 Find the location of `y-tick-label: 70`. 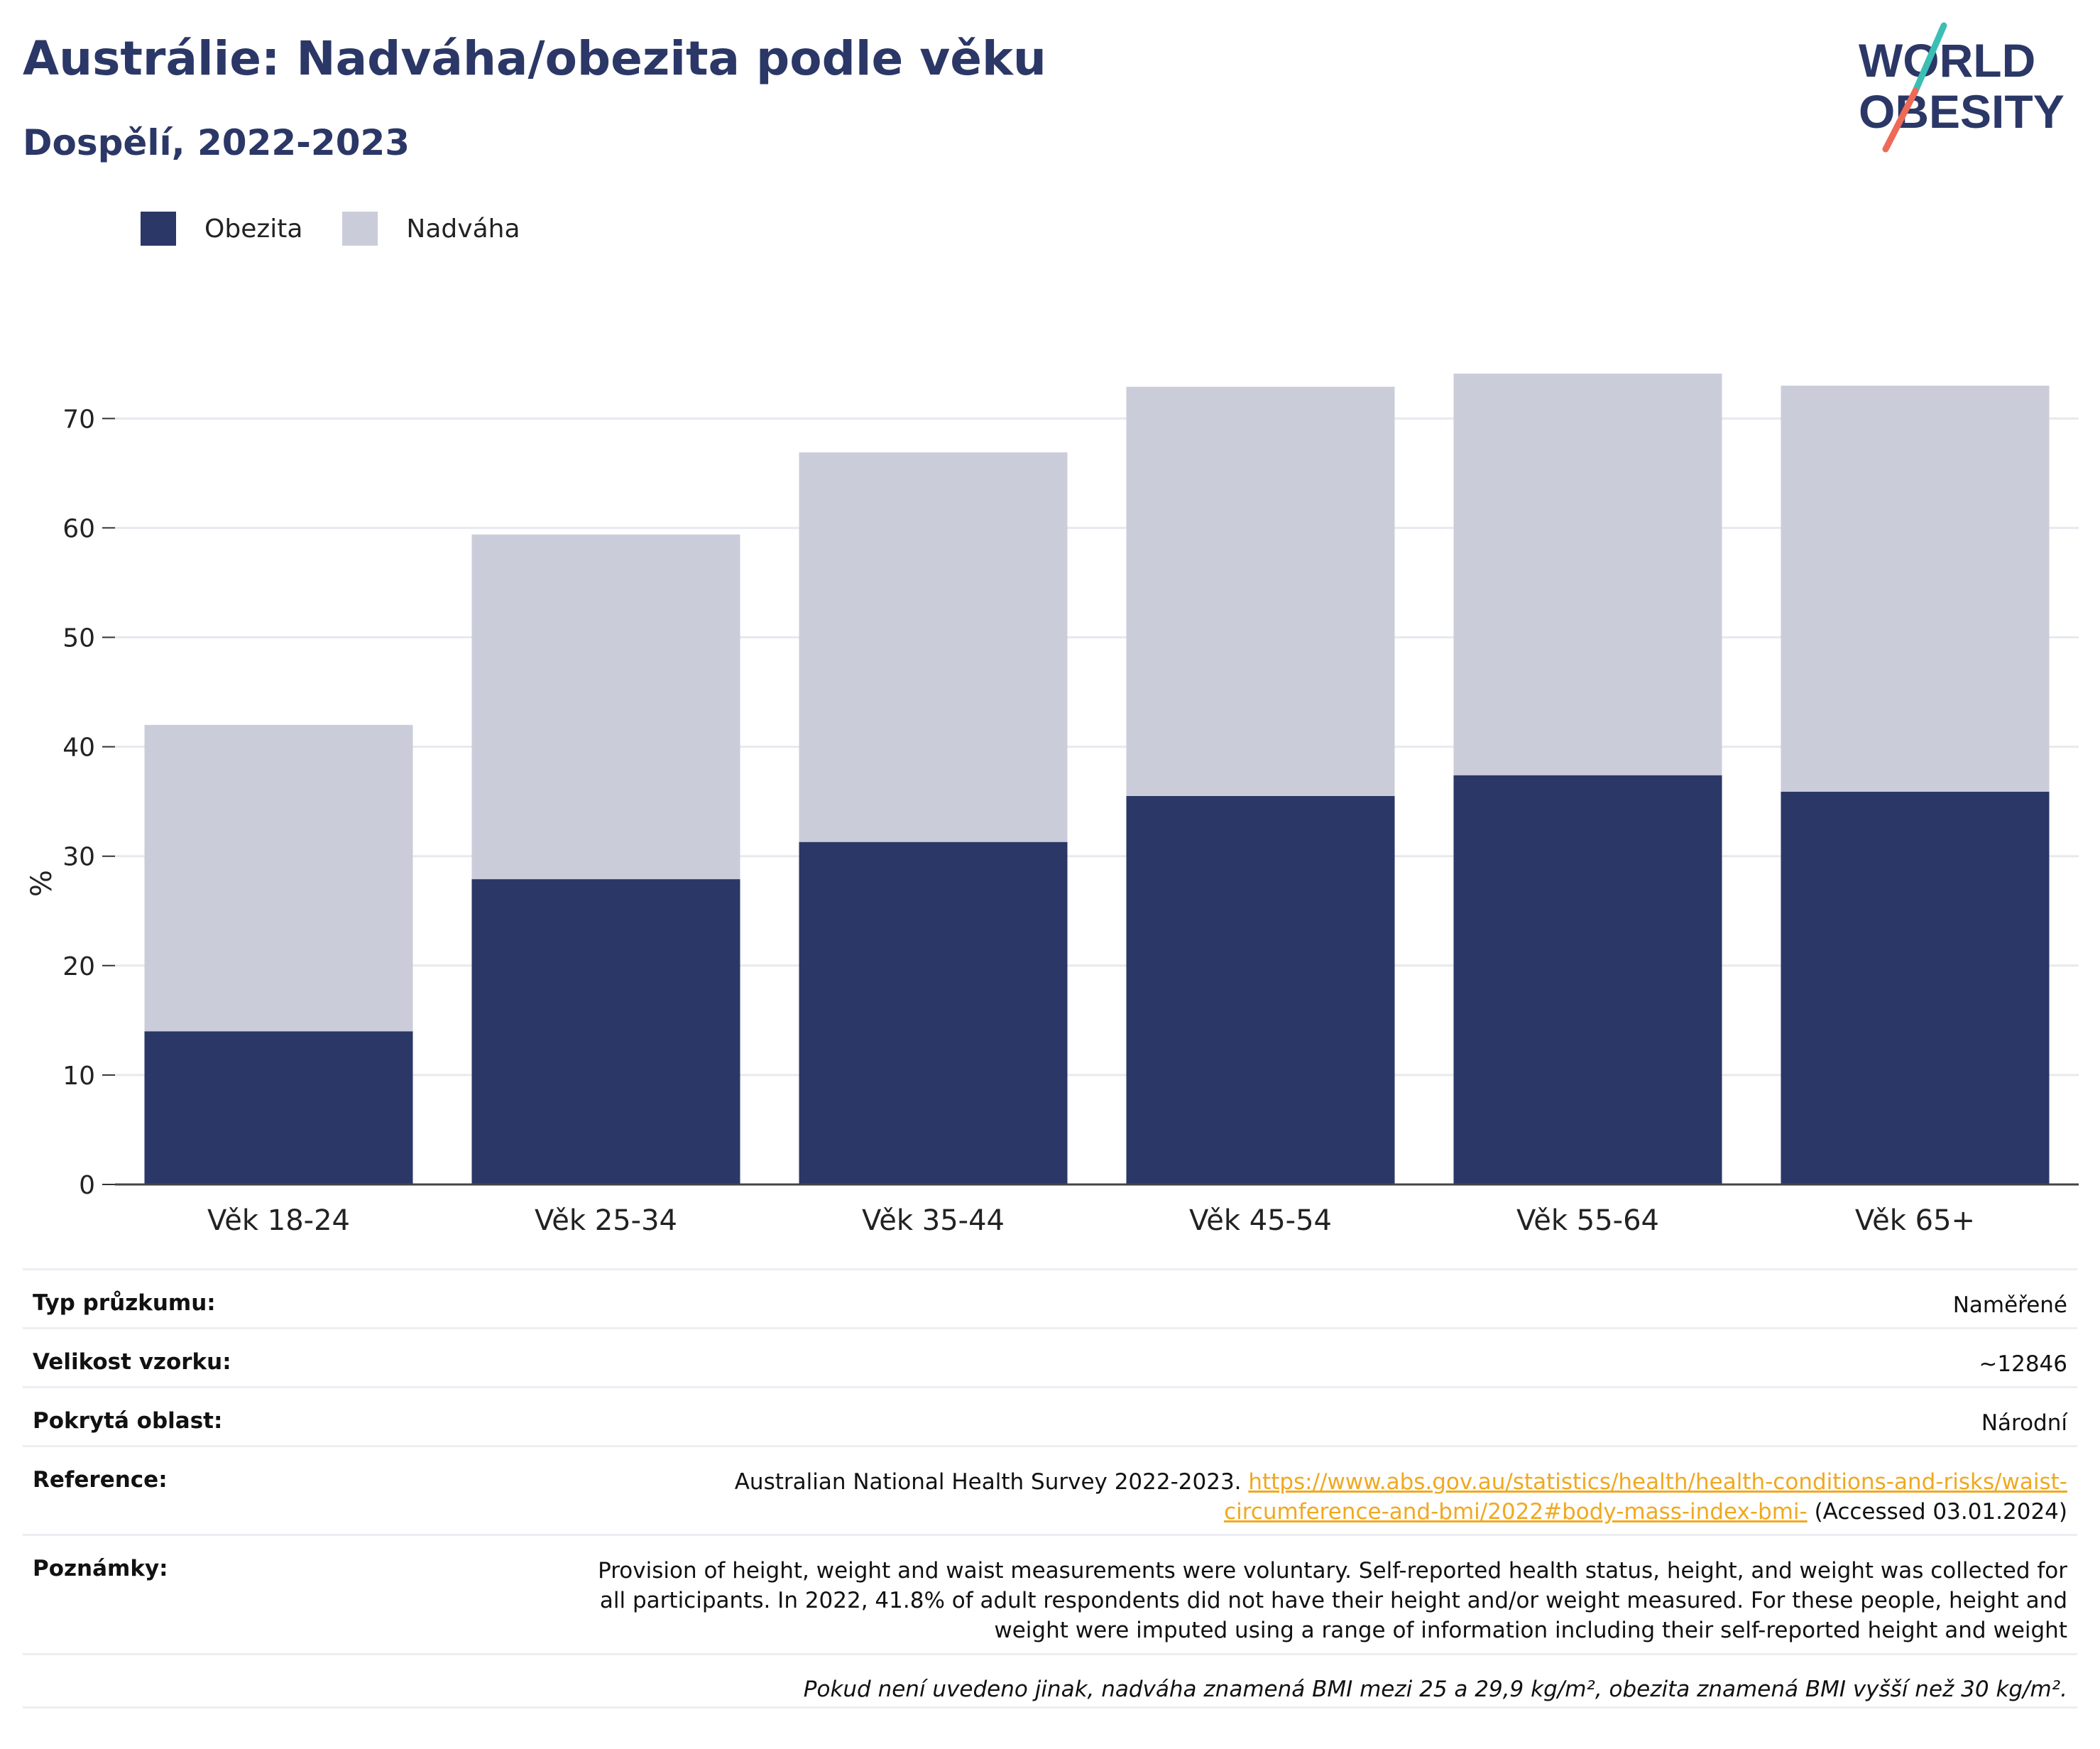

y-tick-label: 70 is located at coordinates (78, 419).